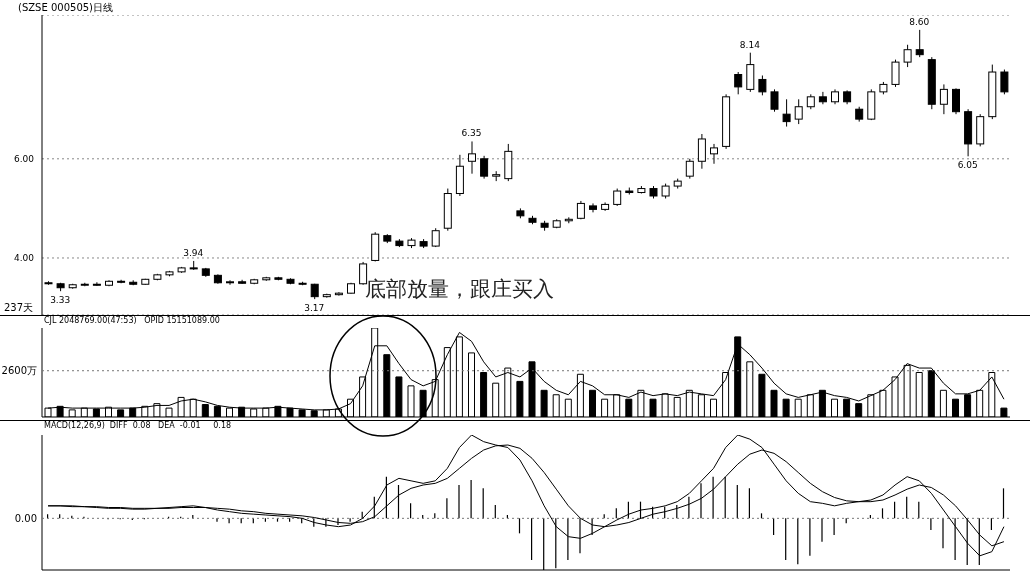 The image size is (1030, 573). What do you see at coordinates (471, 133) in the screenshot?
I see `annotation: 6.35` at bounding box center [471, 133].